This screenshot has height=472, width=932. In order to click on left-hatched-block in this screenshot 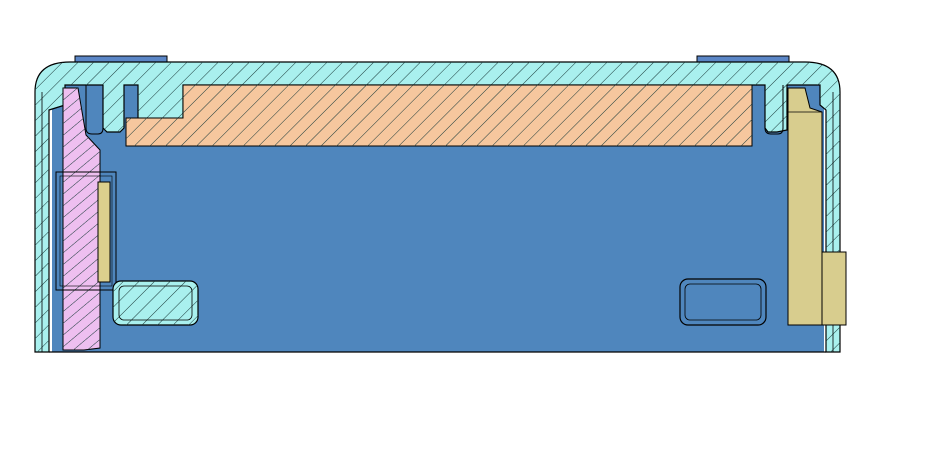, I will do `click(155, 303)`.